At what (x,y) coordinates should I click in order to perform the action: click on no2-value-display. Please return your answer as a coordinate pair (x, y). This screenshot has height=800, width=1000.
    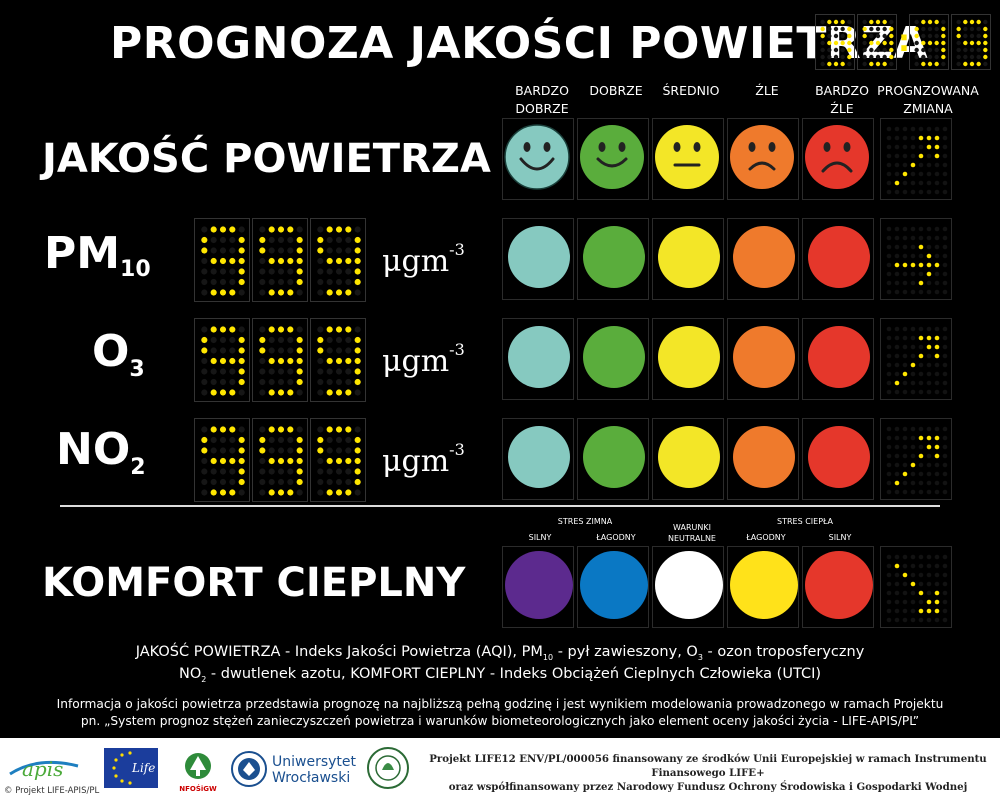
    Looking at the image, I should click on (280, 460).